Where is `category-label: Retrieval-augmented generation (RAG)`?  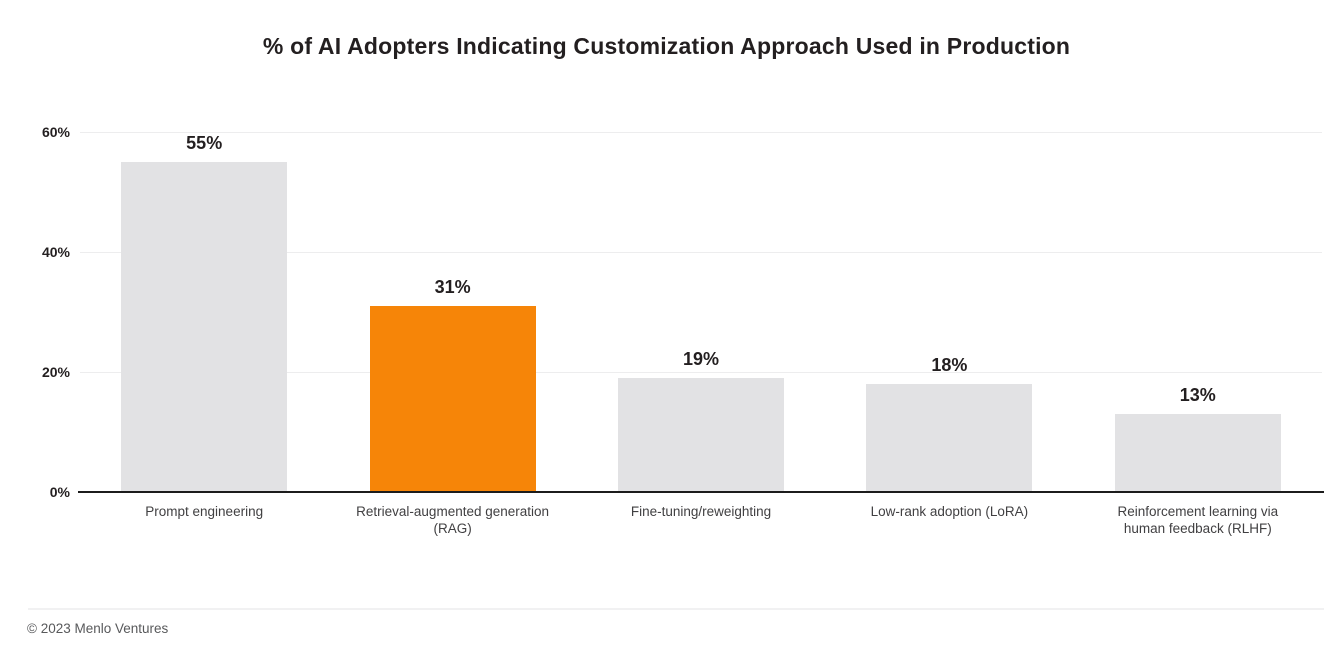 category-label: Retrieval-augmented generation (RAG) is located at coordinates (453, 520).